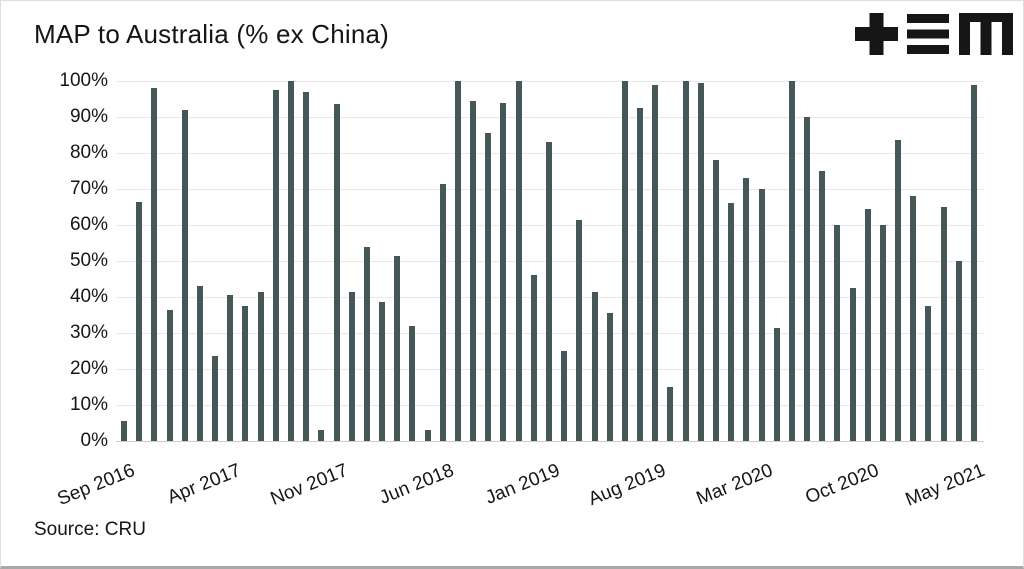 The width and height of the screenshot is (1024, 569). Describe the element at coordinates (88, 116) in the screenshot. I see `y-axis-label: 90%` at that location.